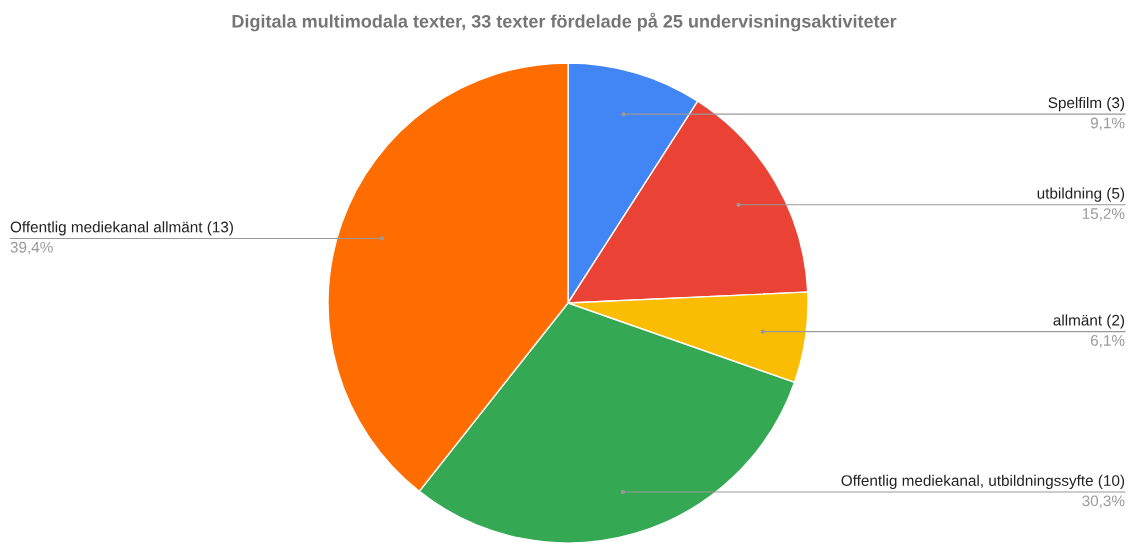 This screenshot has width=1128, height=548. I want to click on slice-label: Offentlig mediekanal, utbildningssyfte (10), so click(983, 481).